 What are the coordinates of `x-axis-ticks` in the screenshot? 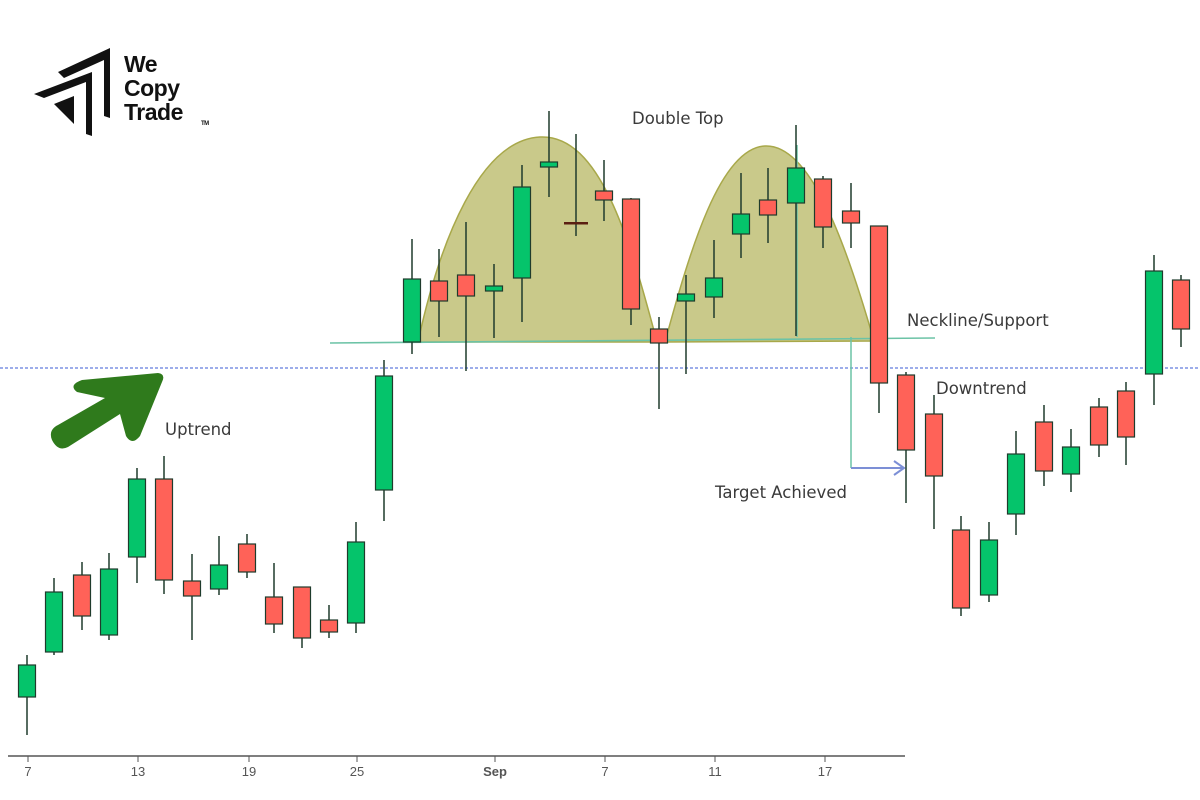 It's located at (426, 759).